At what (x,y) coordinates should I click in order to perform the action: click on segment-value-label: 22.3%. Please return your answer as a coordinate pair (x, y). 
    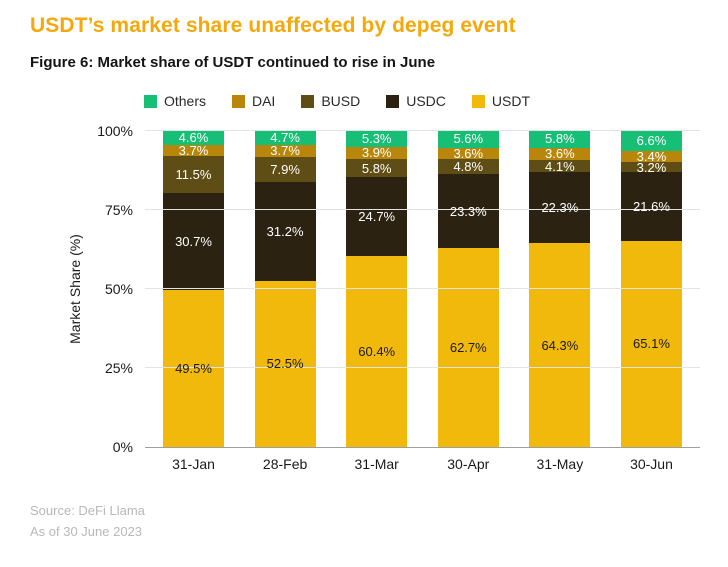
    Looking at the image, I should click on (560, 208).